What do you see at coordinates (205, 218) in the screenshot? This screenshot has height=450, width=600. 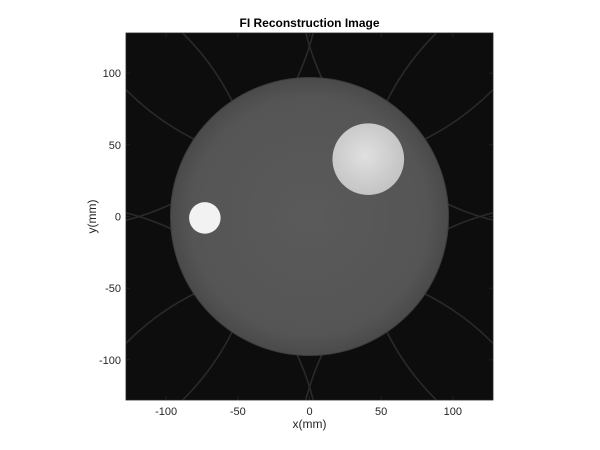 I see `insert-small` at bounding box center [205, 218].